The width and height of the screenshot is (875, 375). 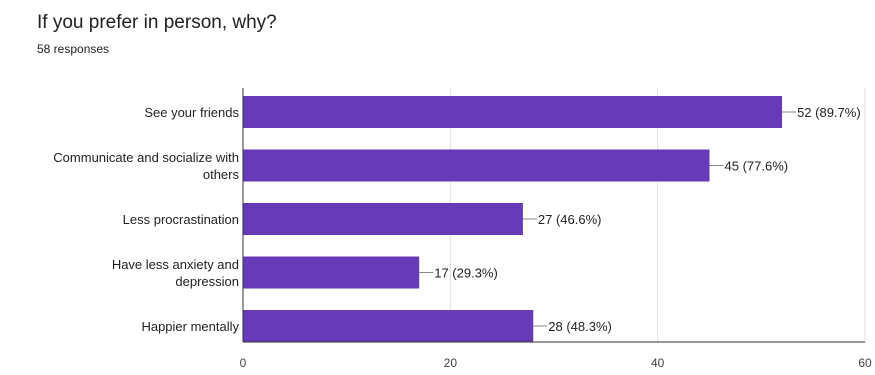 What do you see at coordinates (451, 363) in the screenshot?
I see `x-tick-label: 20` at bounding box center [451, 363].